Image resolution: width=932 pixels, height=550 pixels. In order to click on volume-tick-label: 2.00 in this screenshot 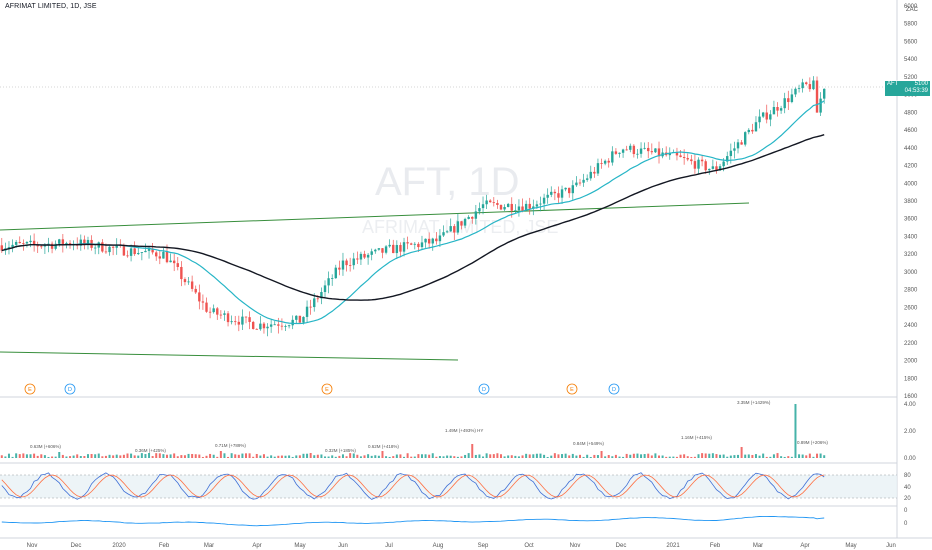, I will do `click(910, 432)`.